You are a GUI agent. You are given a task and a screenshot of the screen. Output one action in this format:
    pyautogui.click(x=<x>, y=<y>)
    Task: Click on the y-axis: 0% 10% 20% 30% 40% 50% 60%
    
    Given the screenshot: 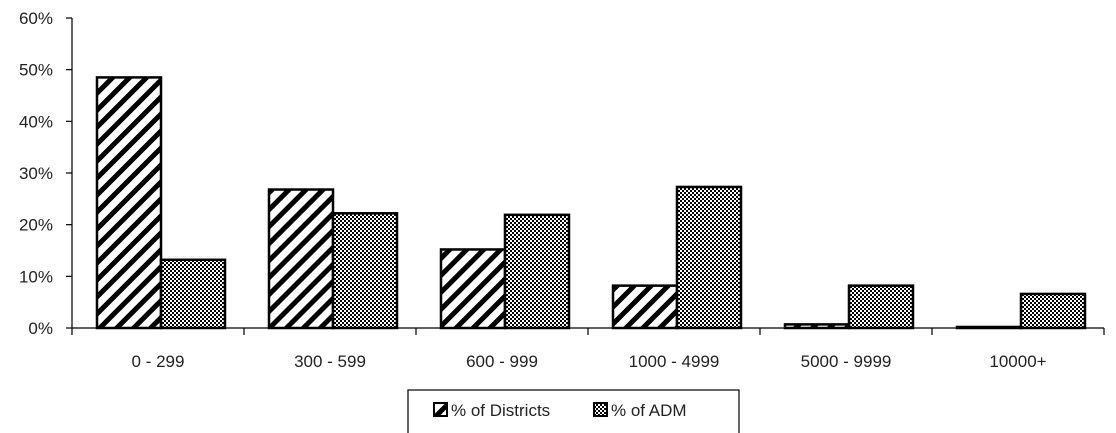 What is the action you would take?
    pyautogui.click(x=46, y=173)
    